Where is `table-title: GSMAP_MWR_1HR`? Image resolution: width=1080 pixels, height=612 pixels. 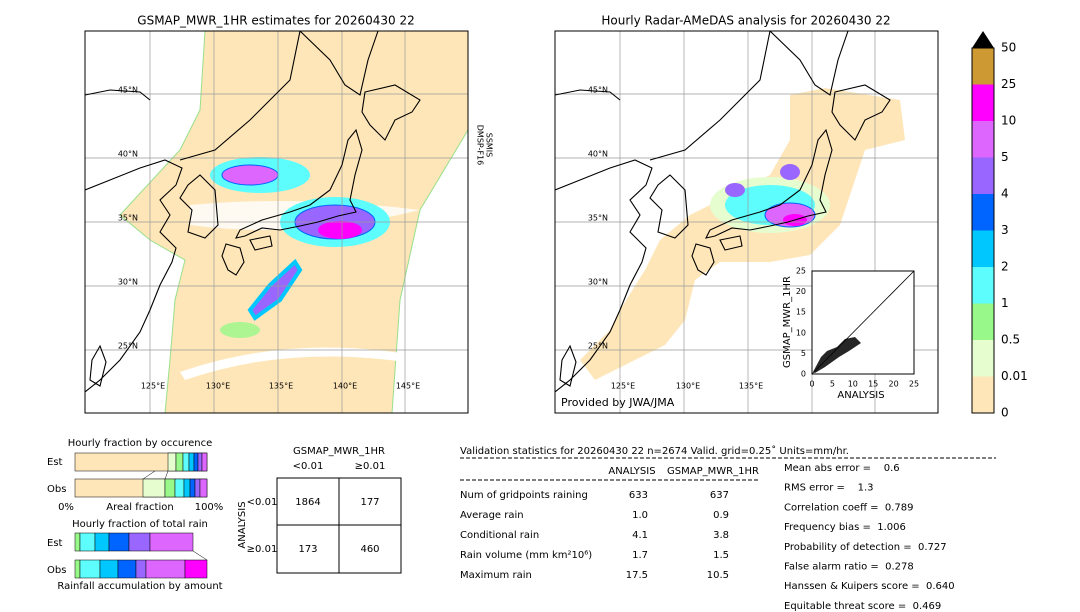 table-title: GSMAP_MWR_1HR is located at coordinates (339, 451).